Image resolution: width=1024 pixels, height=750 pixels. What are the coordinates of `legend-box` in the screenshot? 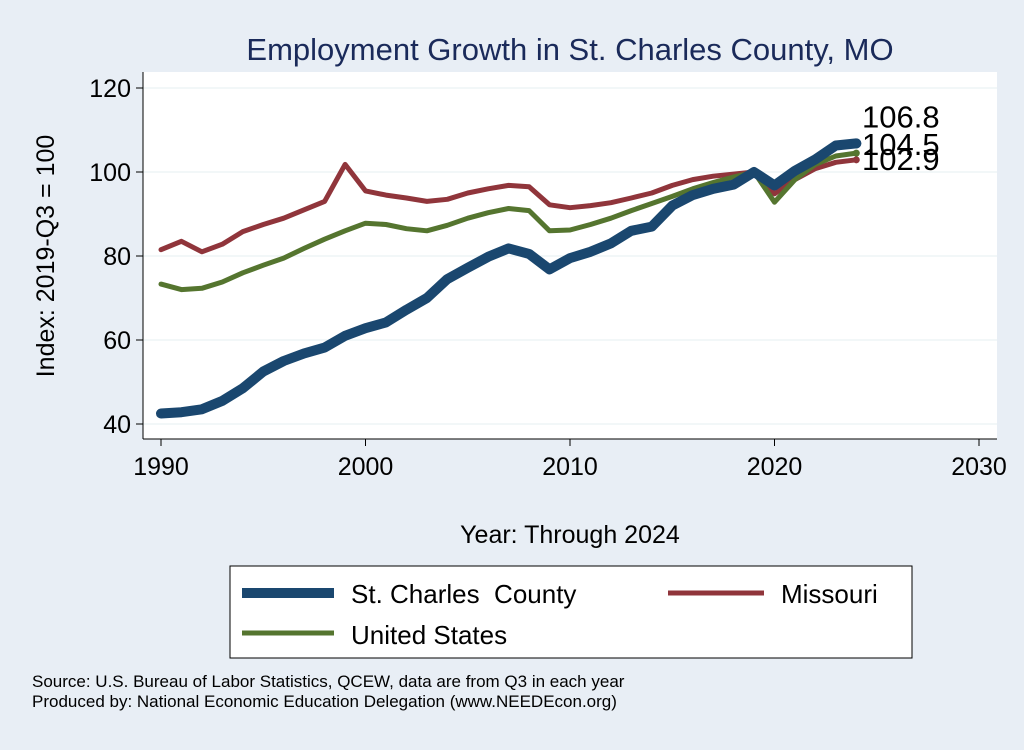 It's located at (571, 612).